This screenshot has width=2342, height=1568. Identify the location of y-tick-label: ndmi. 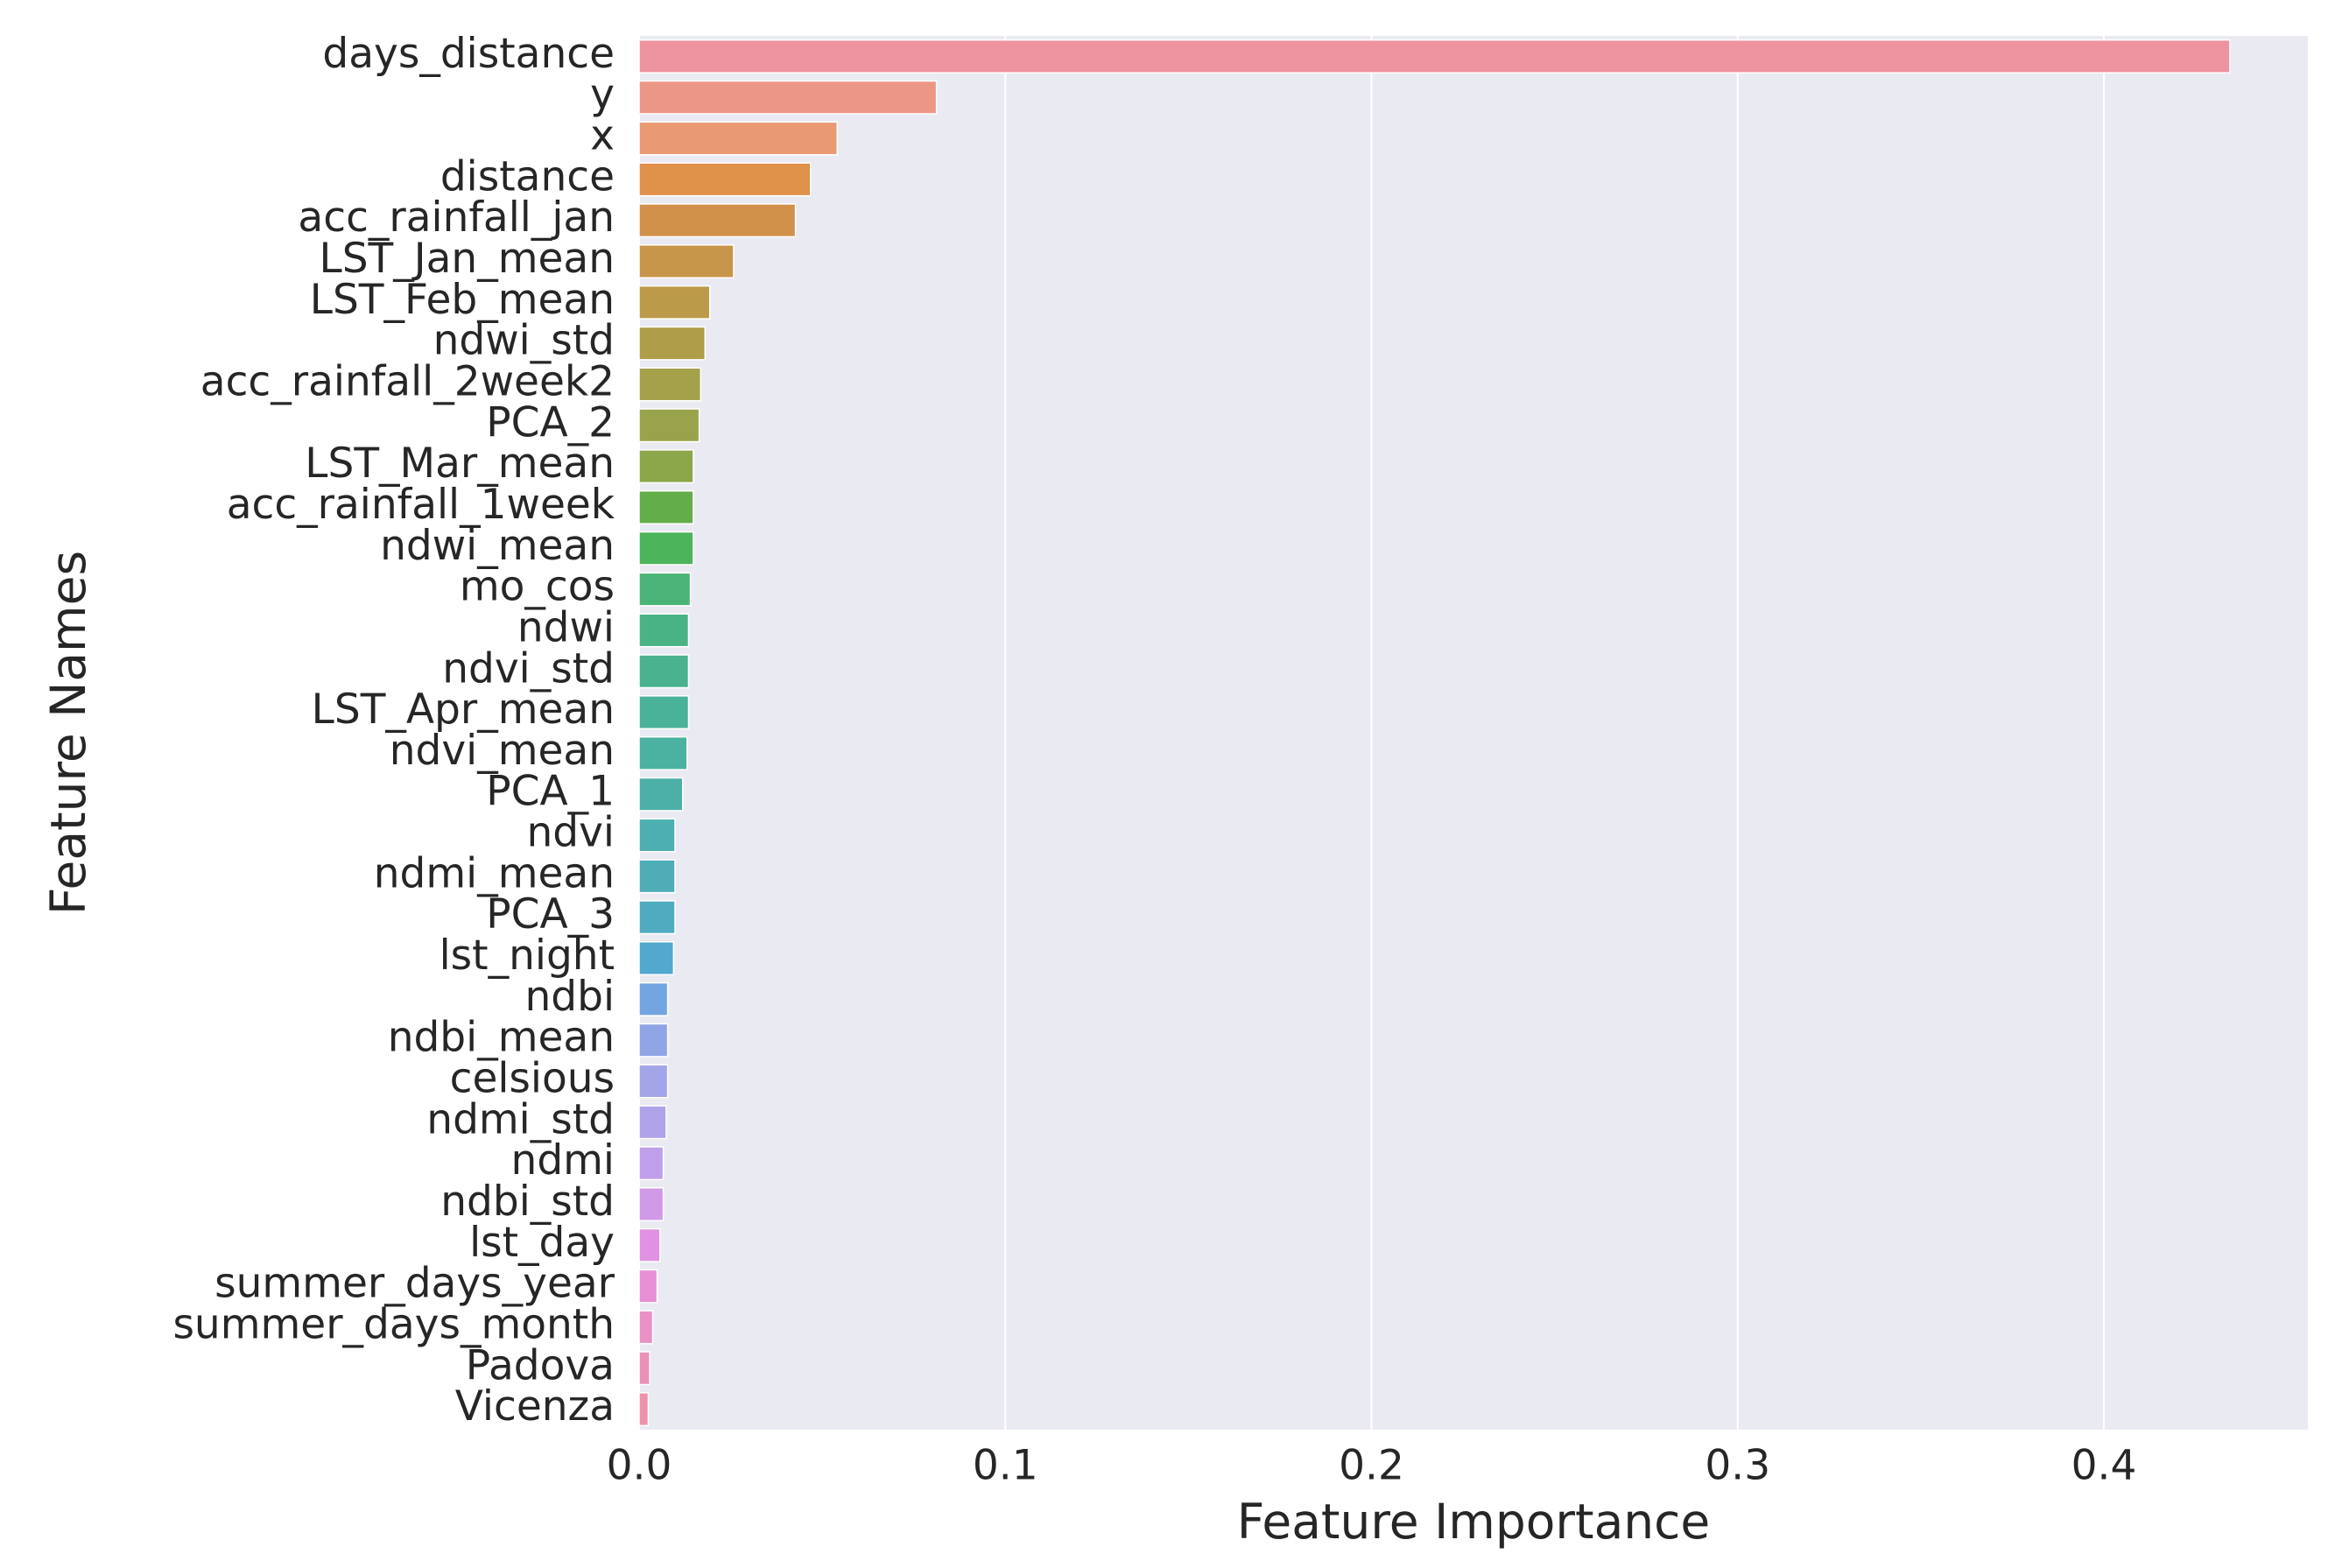
(563, 1160).